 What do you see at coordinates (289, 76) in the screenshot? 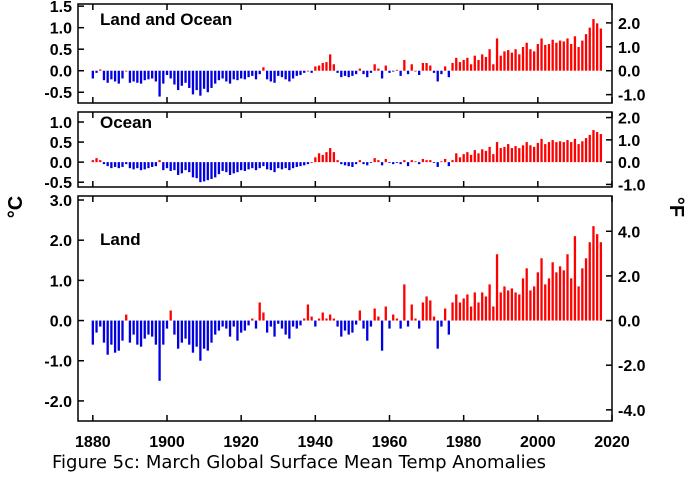
I see `bar-1933` at bounding box center [289, 76].